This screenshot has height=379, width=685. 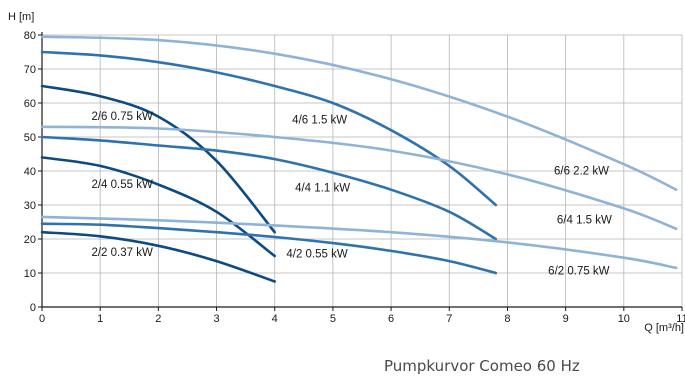 I want to click on y-tick-label: 70, so click(x=30, y=70).